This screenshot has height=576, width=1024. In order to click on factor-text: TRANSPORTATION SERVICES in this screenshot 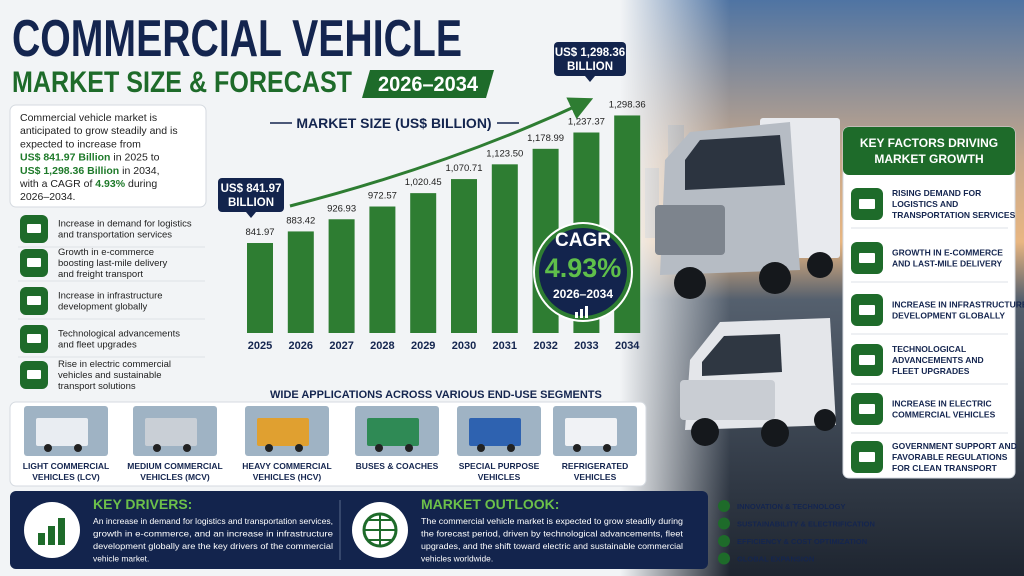, I will do `click(954, 215)`.